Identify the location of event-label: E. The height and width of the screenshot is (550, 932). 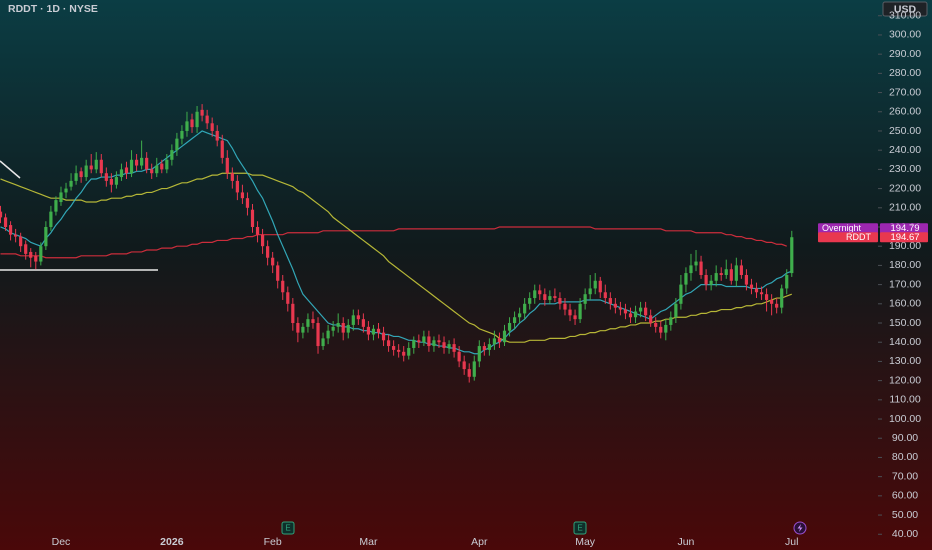
(579, 528).